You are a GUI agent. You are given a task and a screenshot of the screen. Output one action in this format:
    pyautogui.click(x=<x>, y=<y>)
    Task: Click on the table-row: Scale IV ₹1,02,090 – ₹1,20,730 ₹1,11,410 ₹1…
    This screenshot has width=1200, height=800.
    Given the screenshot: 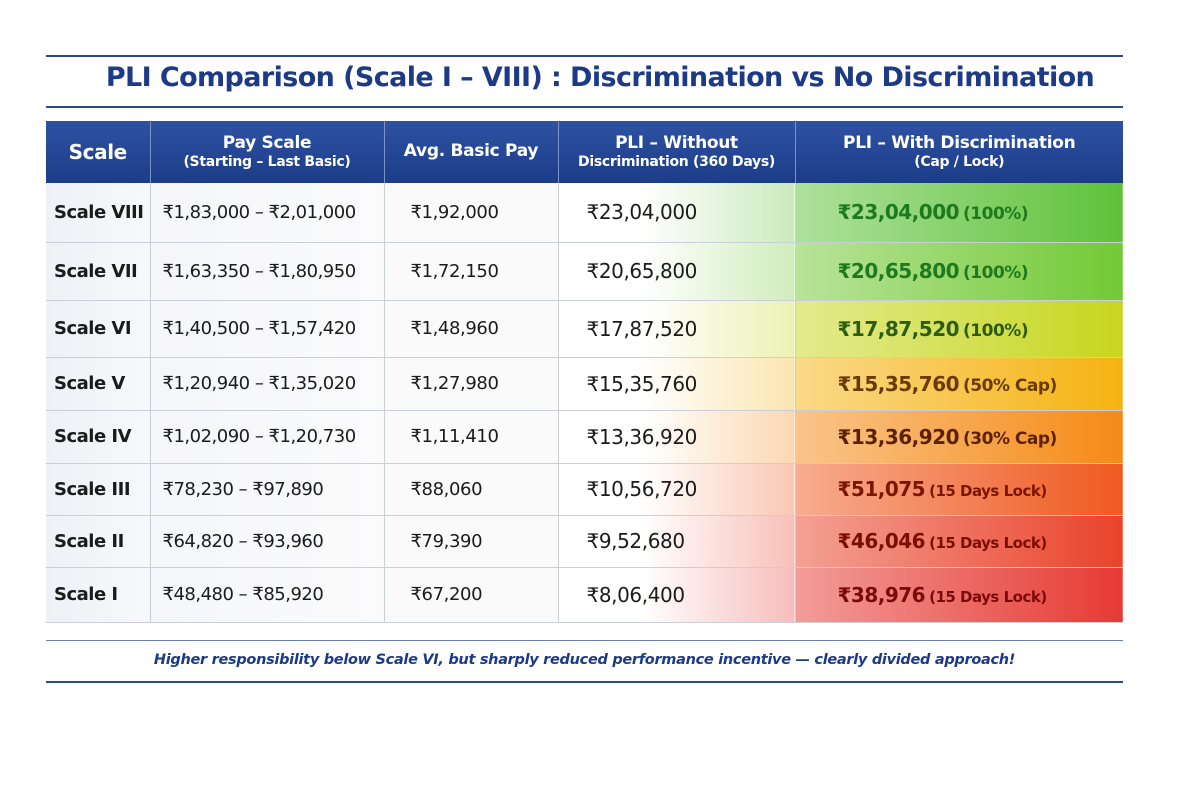 What is the action you would take?
    pyautogui.click(x=584, y=437)
    